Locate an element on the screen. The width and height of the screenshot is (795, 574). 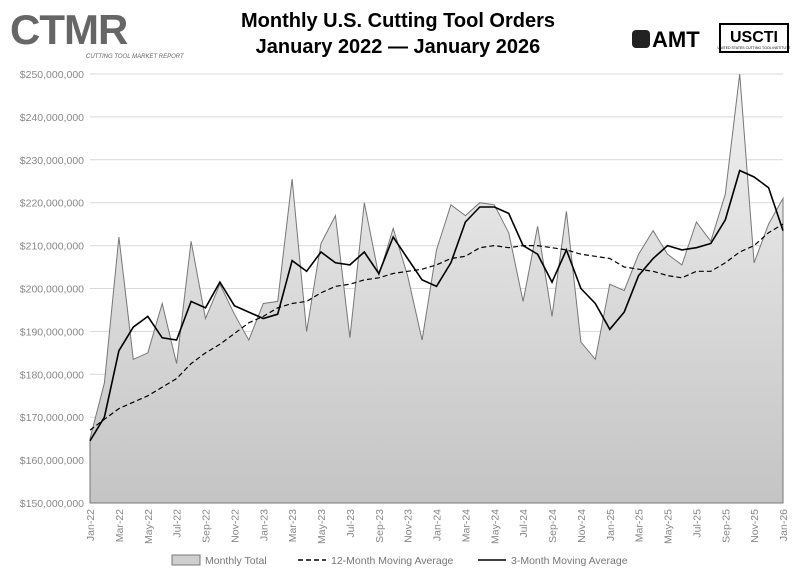
x-tick-label: Mar-24 is located at coordinates (466, 525).